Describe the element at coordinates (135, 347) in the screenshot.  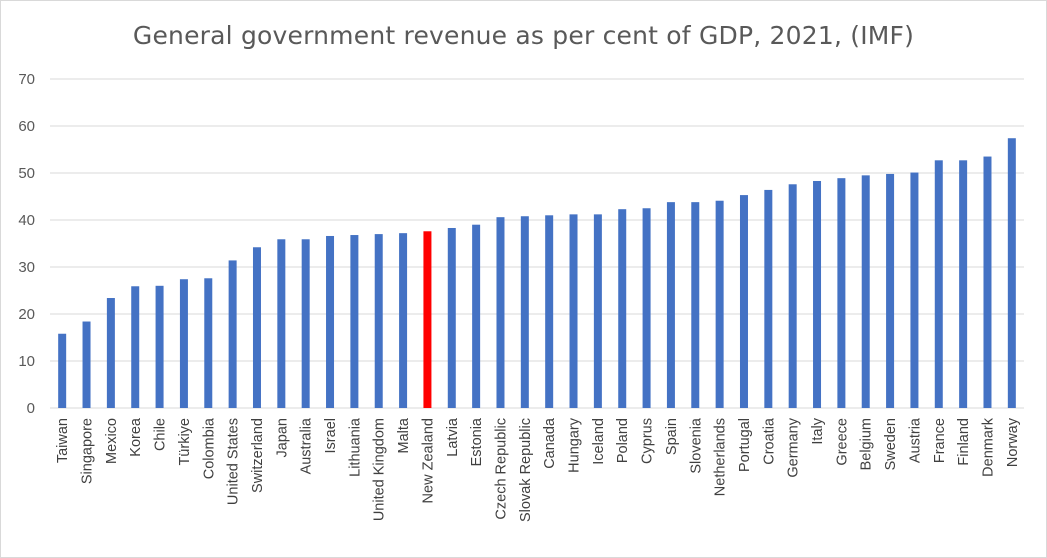
I see `bar-korea` at that location.